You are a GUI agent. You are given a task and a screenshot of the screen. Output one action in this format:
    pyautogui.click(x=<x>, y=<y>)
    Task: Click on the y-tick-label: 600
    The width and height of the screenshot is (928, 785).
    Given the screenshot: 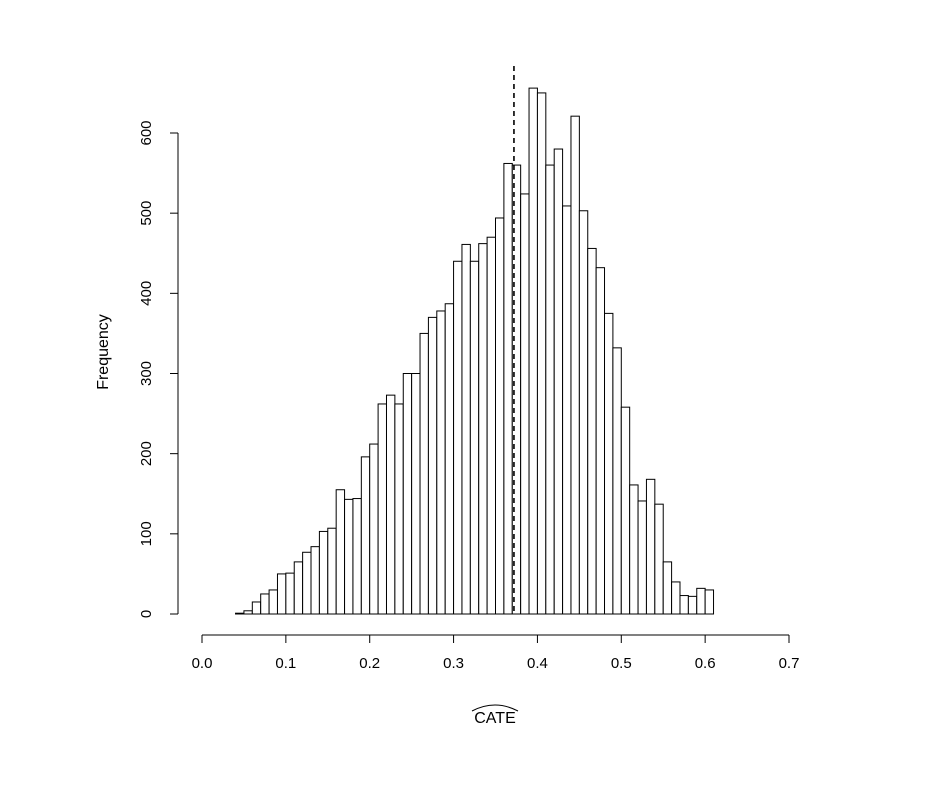 What is the action you would take?
    pyautogui.click(x=146, y=132)
    